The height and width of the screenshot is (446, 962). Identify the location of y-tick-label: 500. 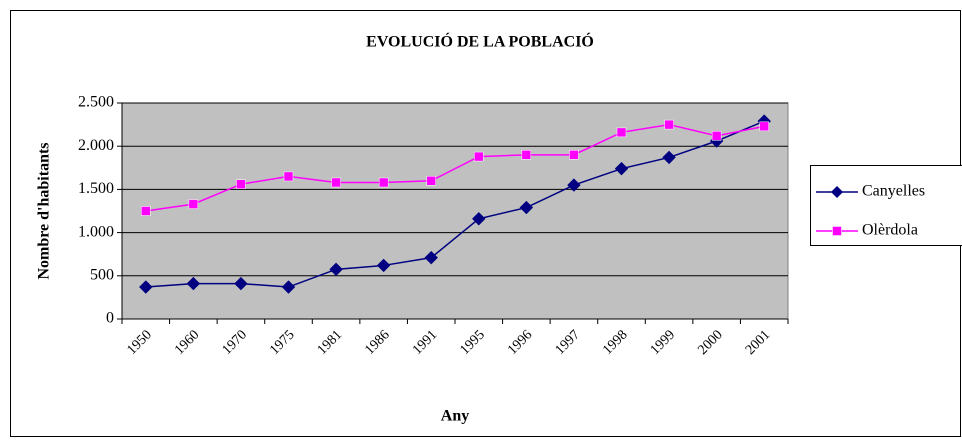
(102, 274).